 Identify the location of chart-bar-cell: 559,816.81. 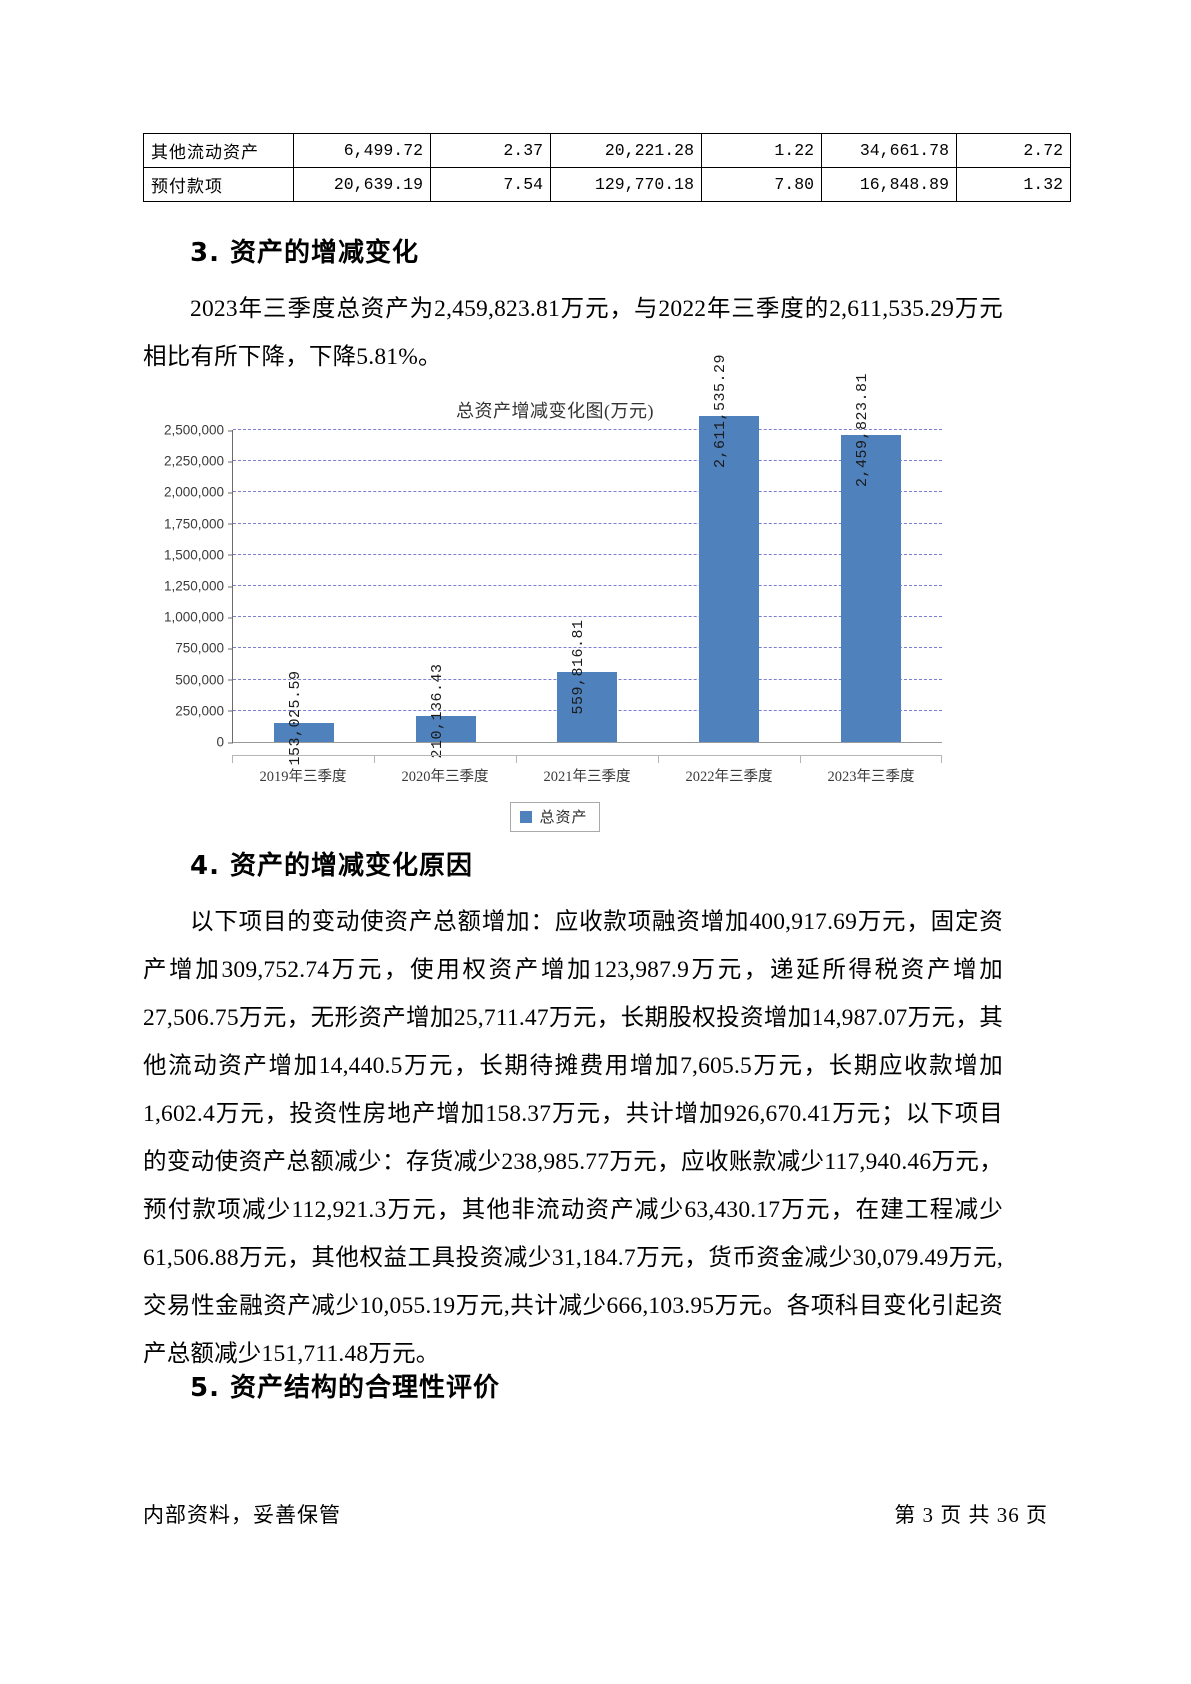
(588, 586).